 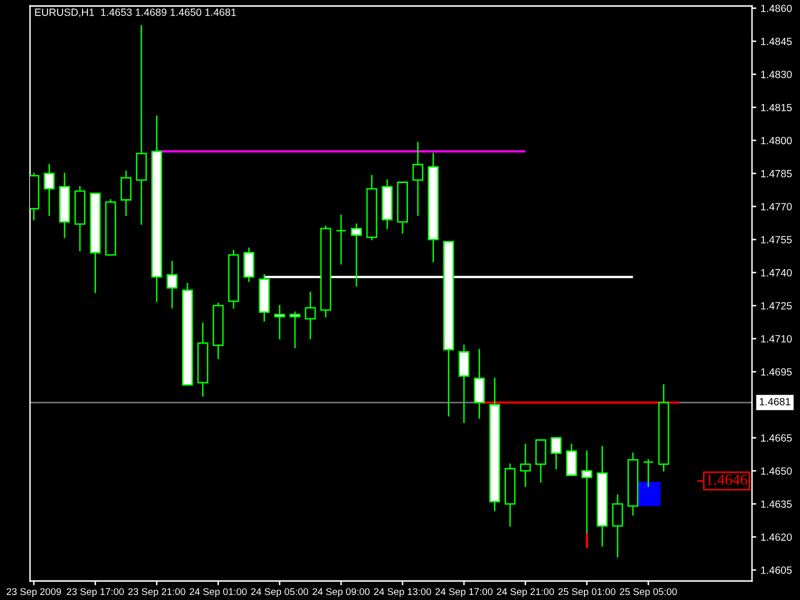 What do you see at coordinates (776, 372) in the screenshot?
I see `y-tick-label: 1.4695` at bounding box center [776, 372].